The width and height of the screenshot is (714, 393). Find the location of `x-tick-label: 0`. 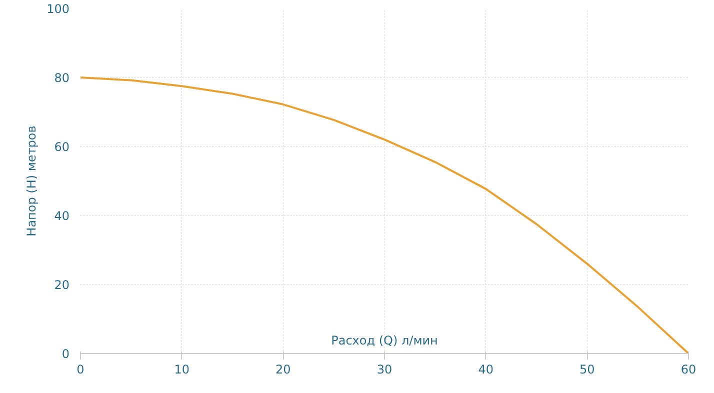

x-tick-label: 0 is located at coordinates (80, 369).